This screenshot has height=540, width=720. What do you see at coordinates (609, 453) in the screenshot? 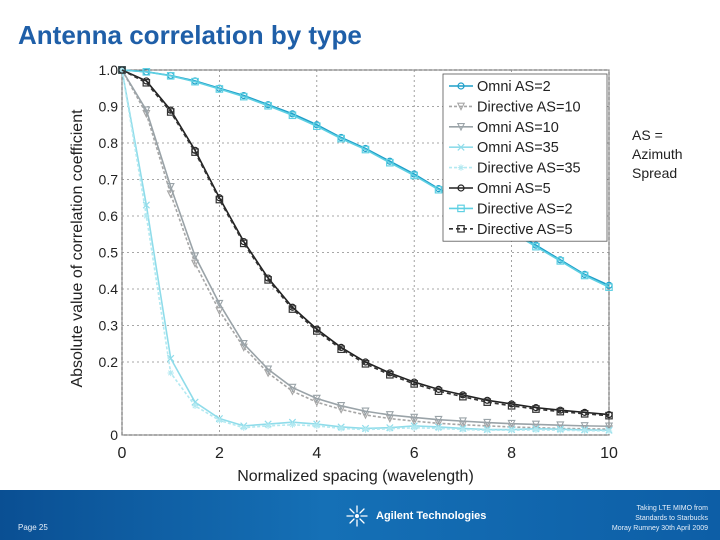
I see `x-tick-label: 10` at bounding box center [609, 453].